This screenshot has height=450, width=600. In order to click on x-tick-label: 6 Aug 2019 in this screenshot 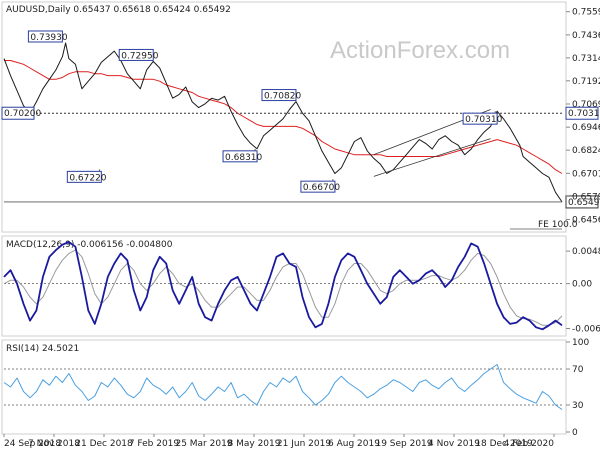, I will do `click(354, 444)`.